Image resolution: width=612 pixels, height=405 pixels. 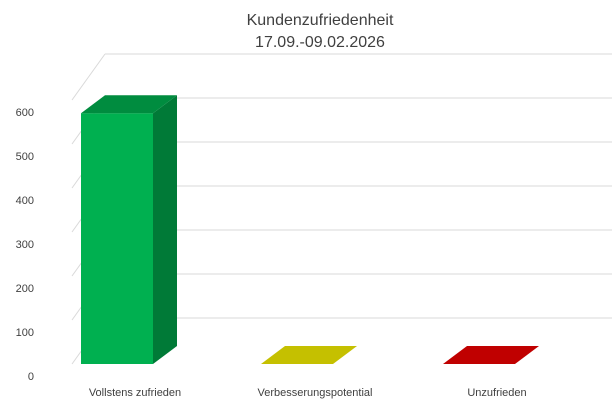 What do you see at coordinates (88, 77) in the screenshot?
I see `gridline-diagonal` at bounding box center [88, 77].